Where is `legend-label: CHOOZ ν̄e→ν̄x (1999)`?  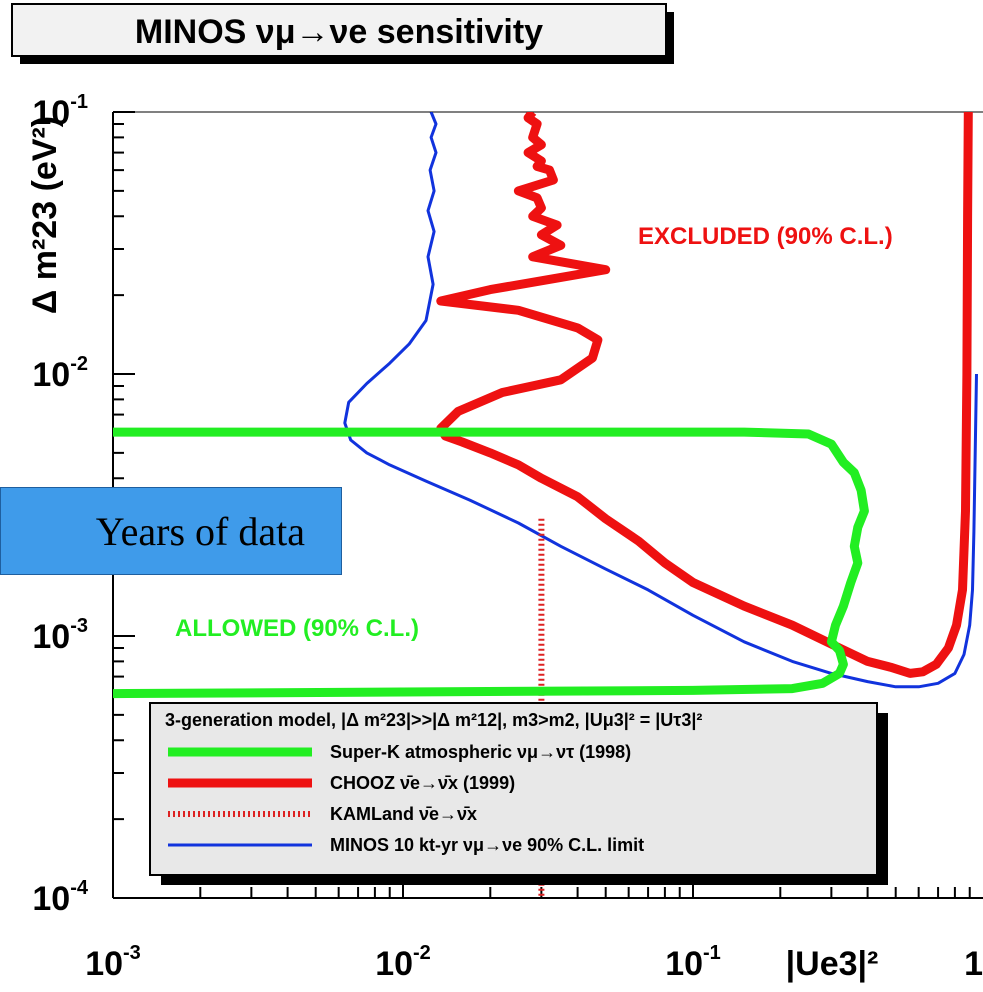
legend-label: CHOOZ ν̄e→ν̄x (1999) is located at coordinates (422, 783).